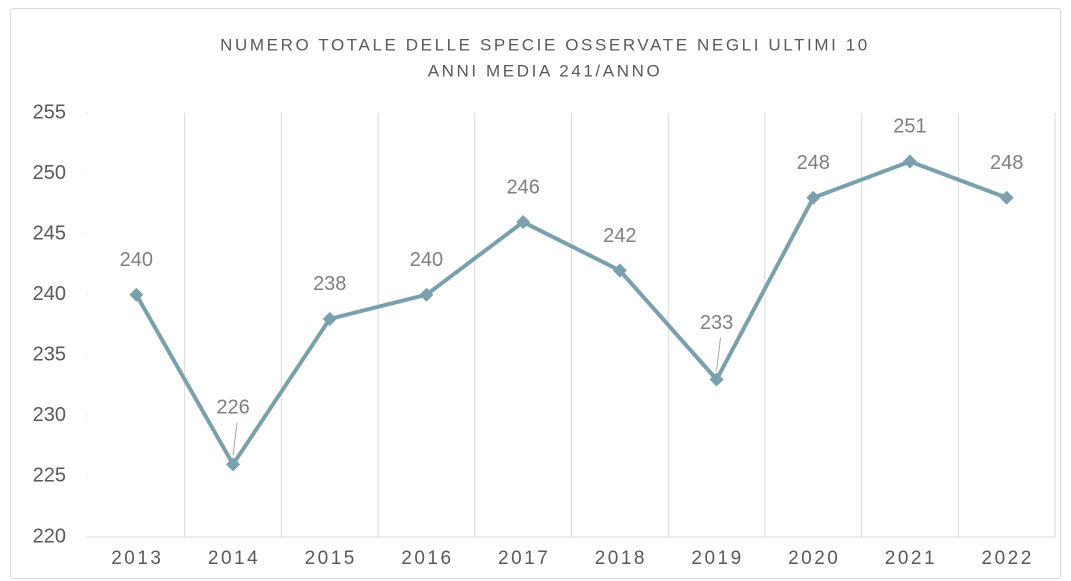 The image size is (1071, 581). What do you see at coordinates (137, 558) in the screenshot?
I see `x-tick-label: 2013` at bounding box center [137, 558].